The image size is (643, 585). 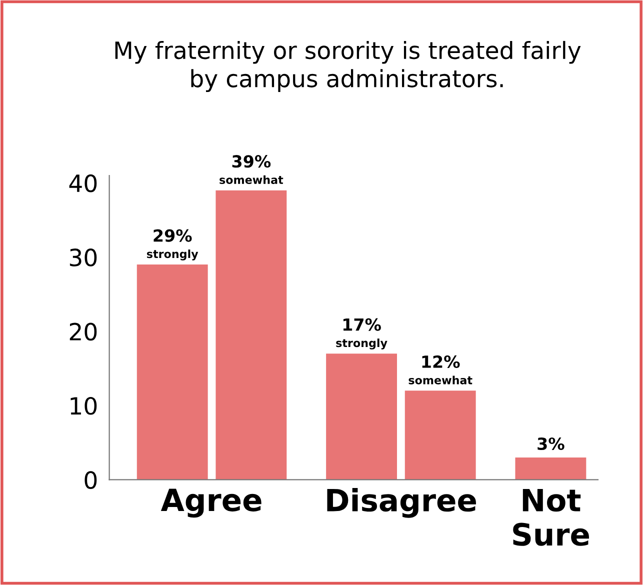 I want to click on y-tick-label: 0, so click(x=90, y=480).